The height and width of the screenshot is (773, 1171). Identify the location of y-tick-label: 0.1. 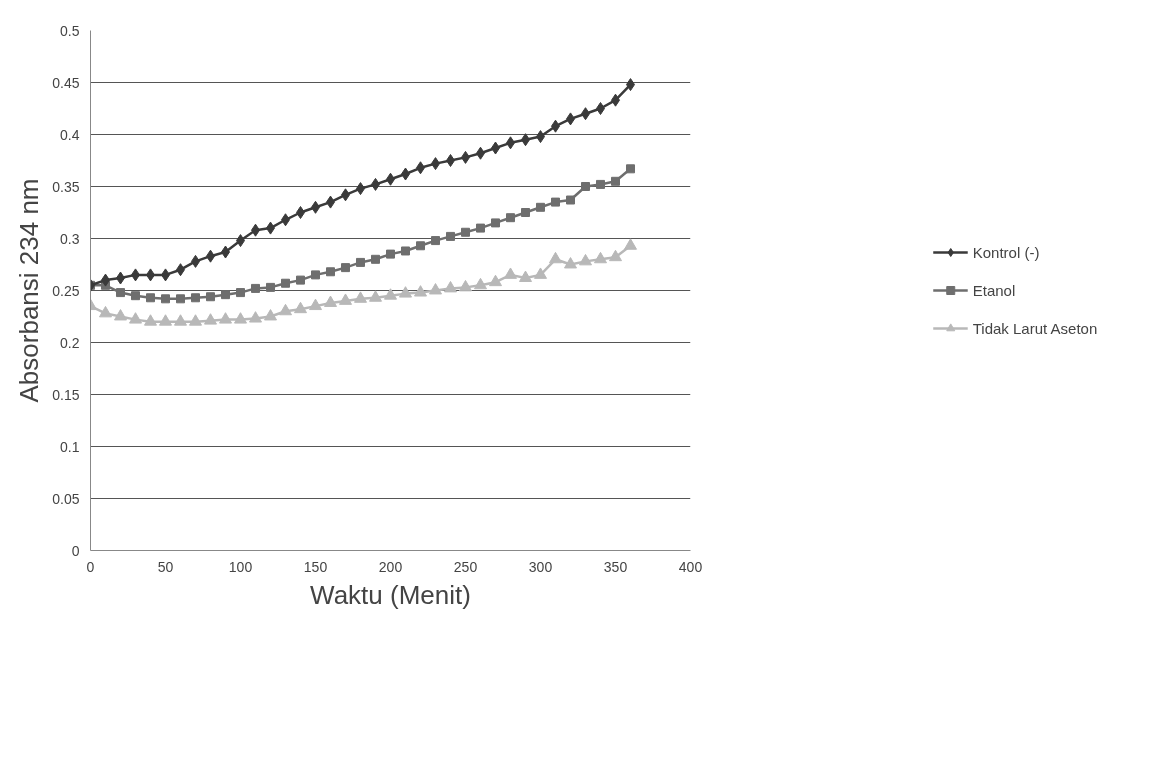
(70, 446).